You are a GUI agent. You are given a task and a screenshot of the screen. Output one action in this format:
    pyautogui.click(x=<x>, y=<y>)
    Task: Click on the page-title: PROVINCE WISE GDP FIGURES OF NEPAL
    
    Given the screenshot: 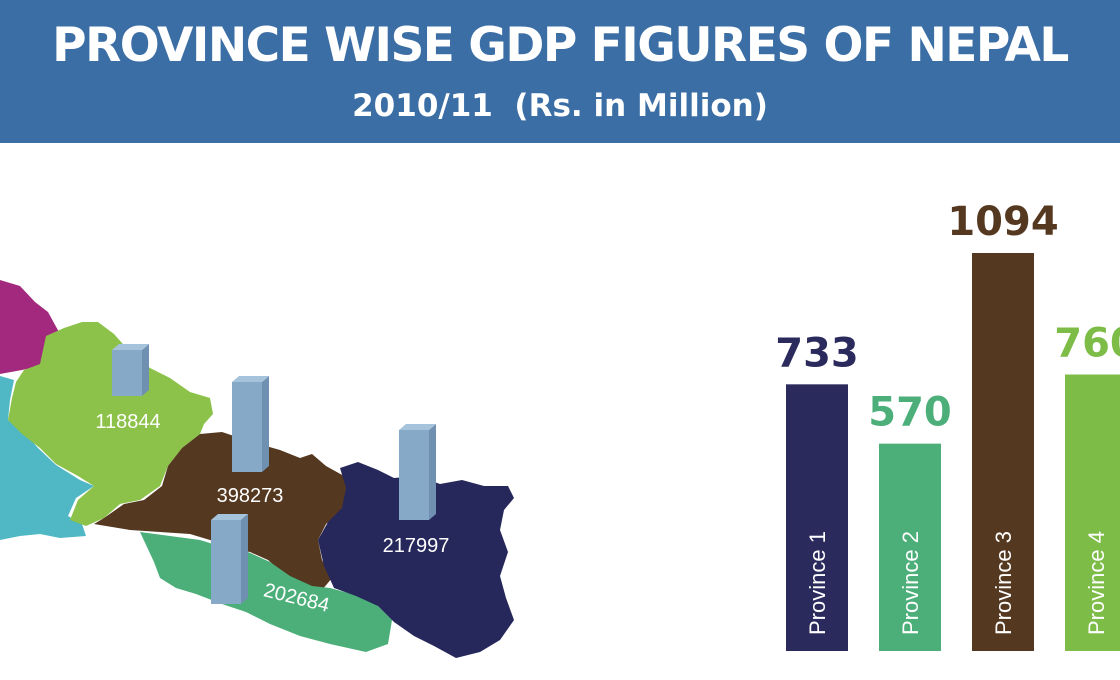 What is the action you would take?
    pyautogui.click(x=560, y=45)
    